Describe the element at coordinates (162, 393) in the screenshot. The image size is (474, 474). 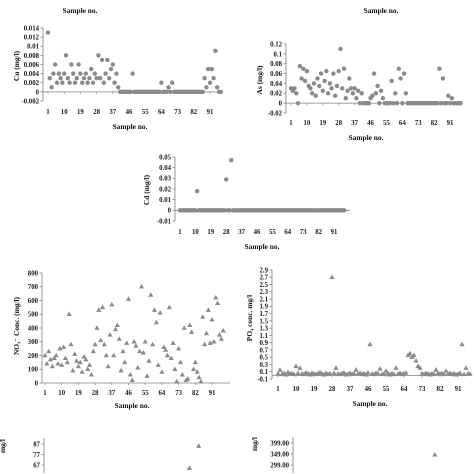
I see `x-tick-label: 64` at that location.